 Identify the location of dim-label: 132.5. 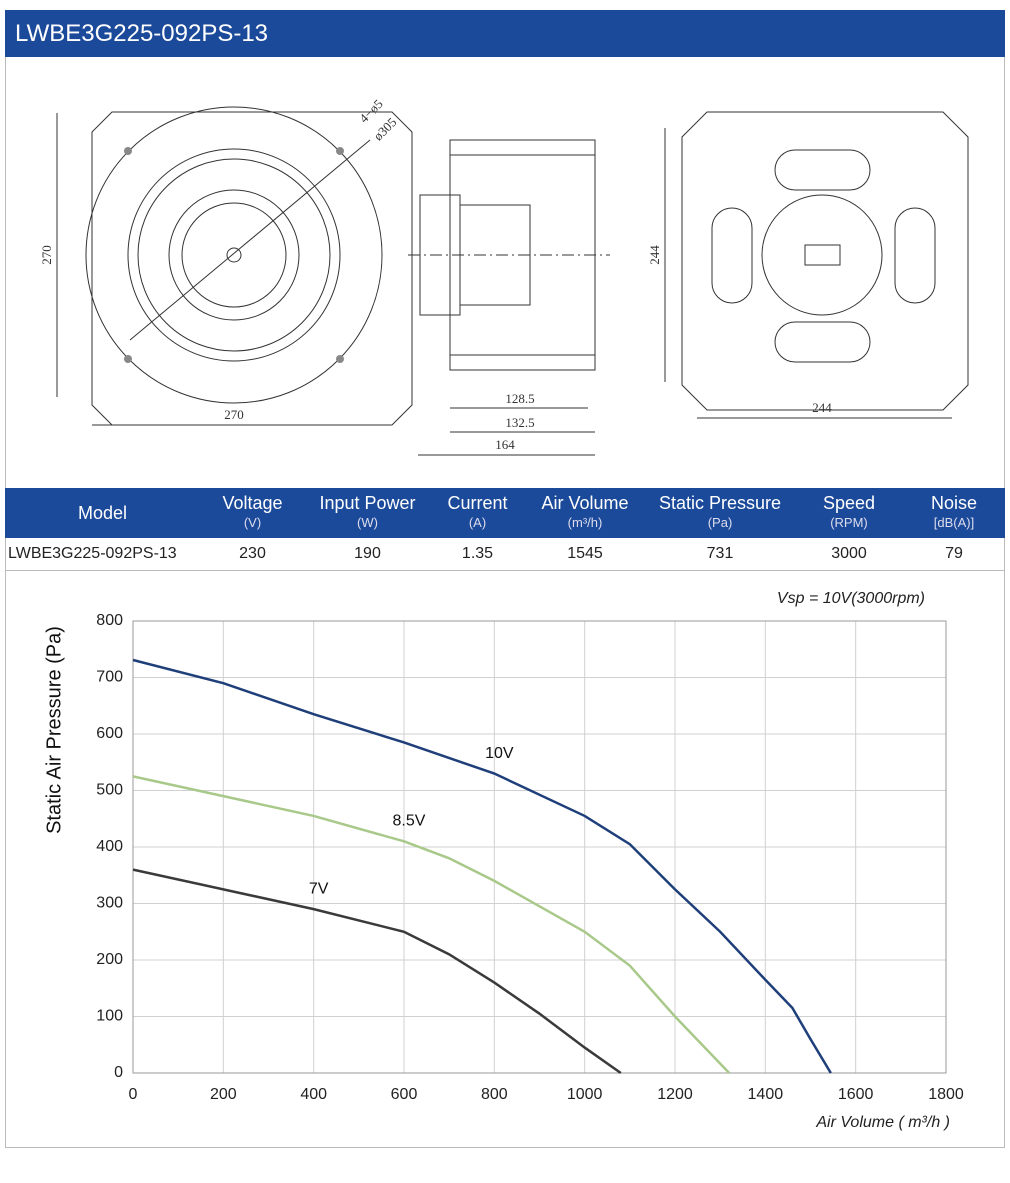
(519, 422).